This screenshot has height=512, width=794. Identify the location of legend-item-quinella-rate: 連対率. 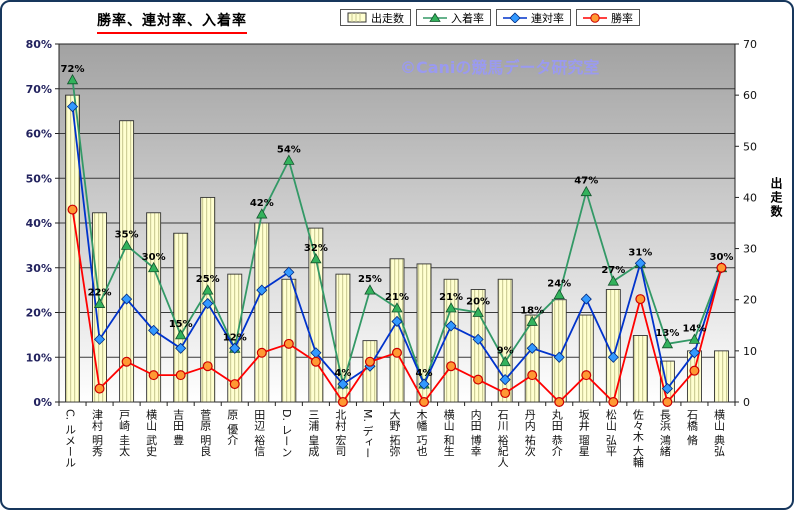
(533, 17).